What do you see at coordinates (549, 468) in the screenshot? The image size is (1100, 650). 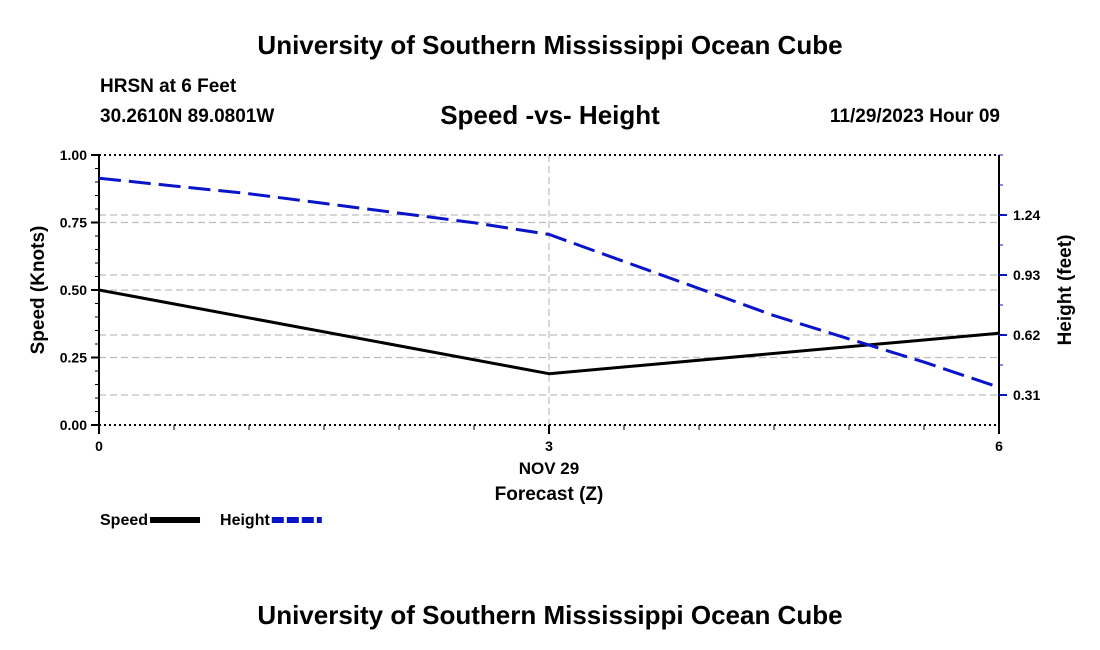 I see `x-date-label: NOV 29` at bounding box center [549, 468].